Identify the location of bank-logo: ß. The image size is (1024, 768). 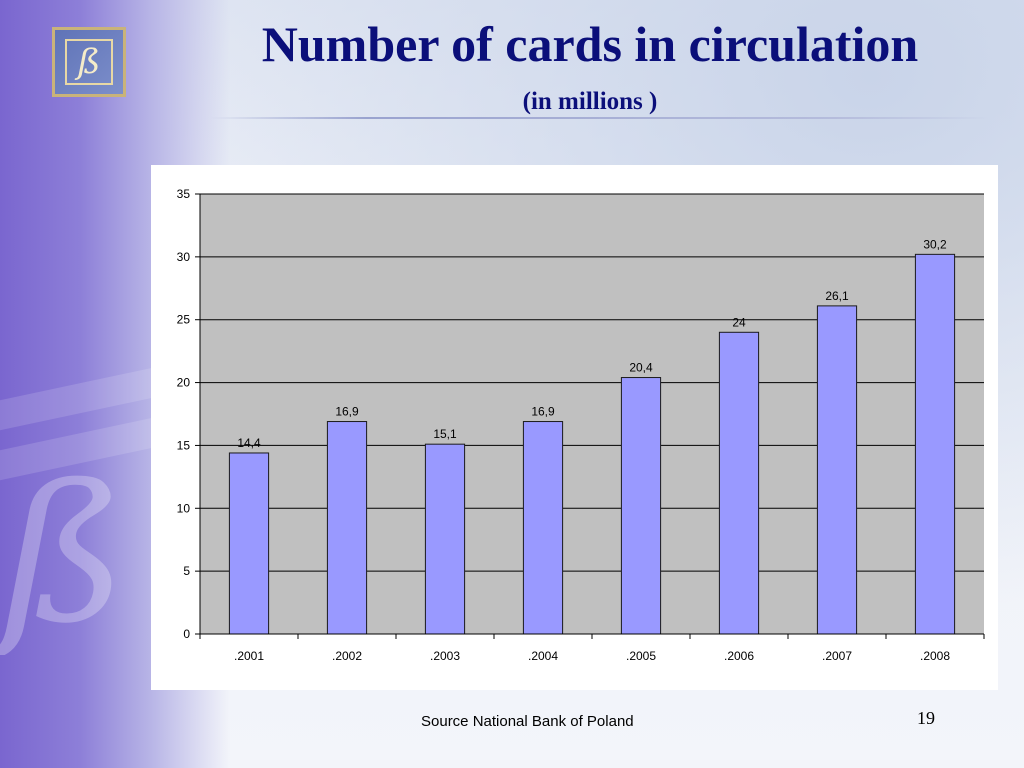
(89, 62).